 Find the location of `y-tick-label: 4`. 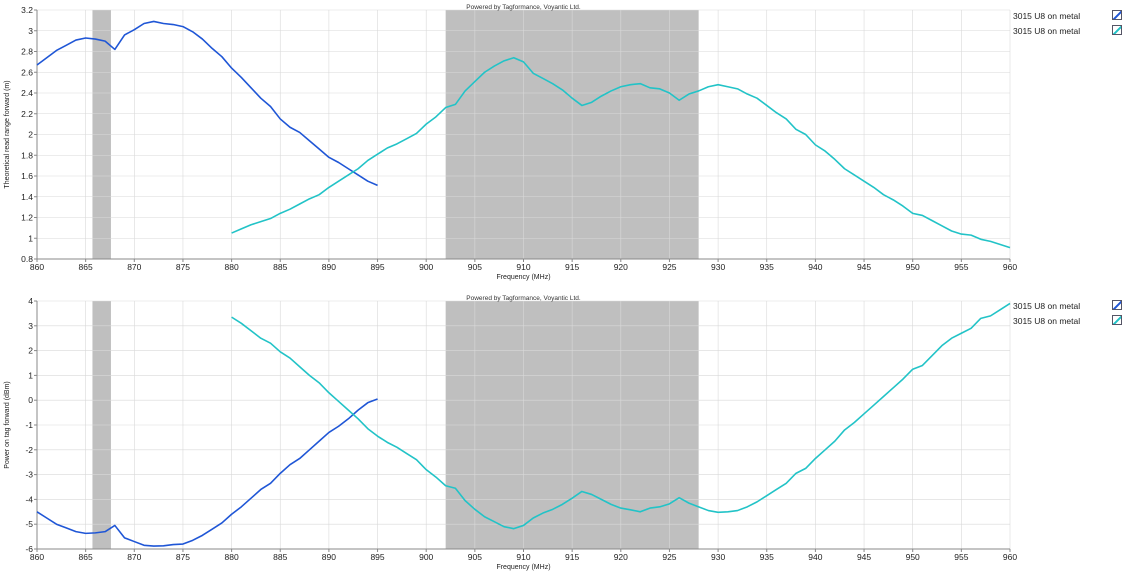

y-tick-label: 4 is located at coordinates (30, 301).